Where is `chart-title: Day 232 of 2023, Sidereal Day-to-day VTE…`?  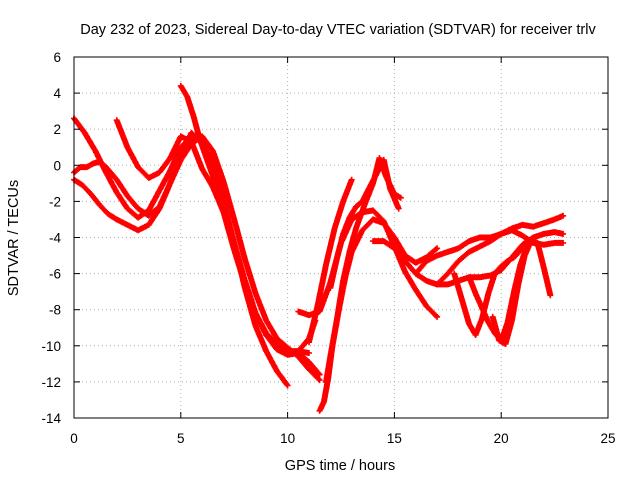 chart-title: Day 232 of 2023, Sidereal Day-to-day VTE… is located at coordinates (338, 30).